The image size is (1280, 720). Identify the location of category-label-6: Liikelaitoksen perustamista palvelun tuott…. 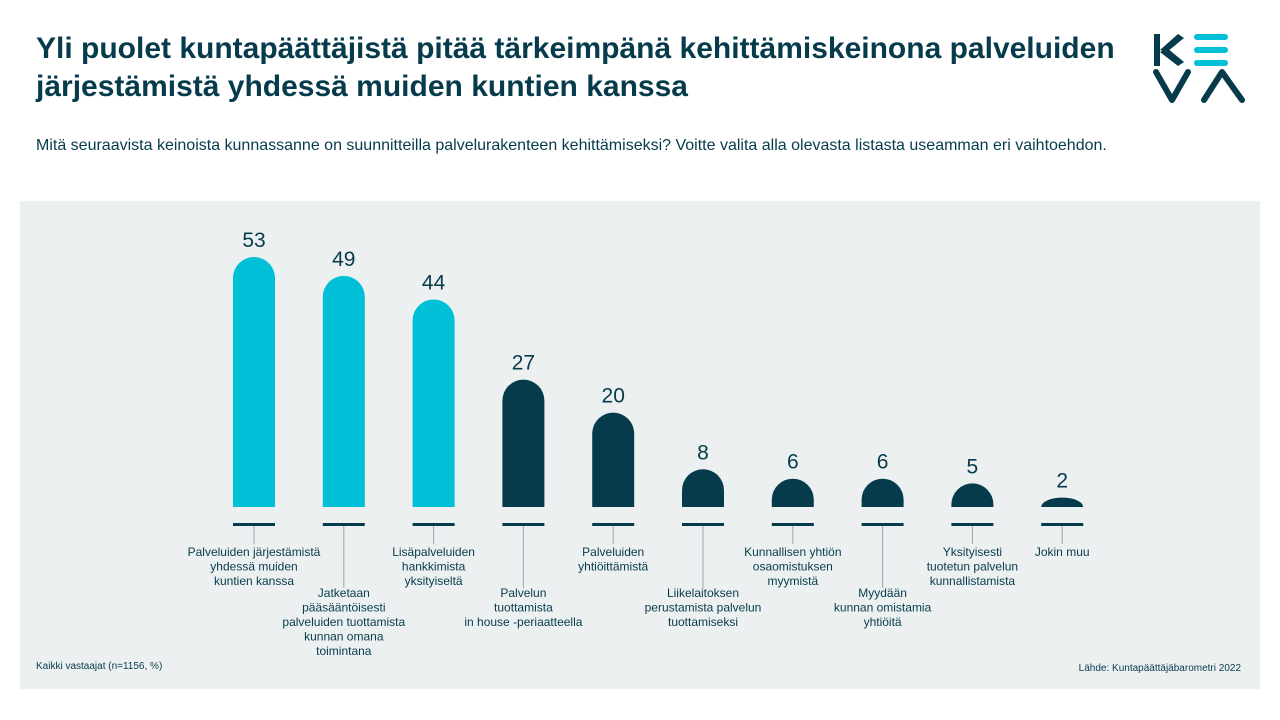
(703, 607).